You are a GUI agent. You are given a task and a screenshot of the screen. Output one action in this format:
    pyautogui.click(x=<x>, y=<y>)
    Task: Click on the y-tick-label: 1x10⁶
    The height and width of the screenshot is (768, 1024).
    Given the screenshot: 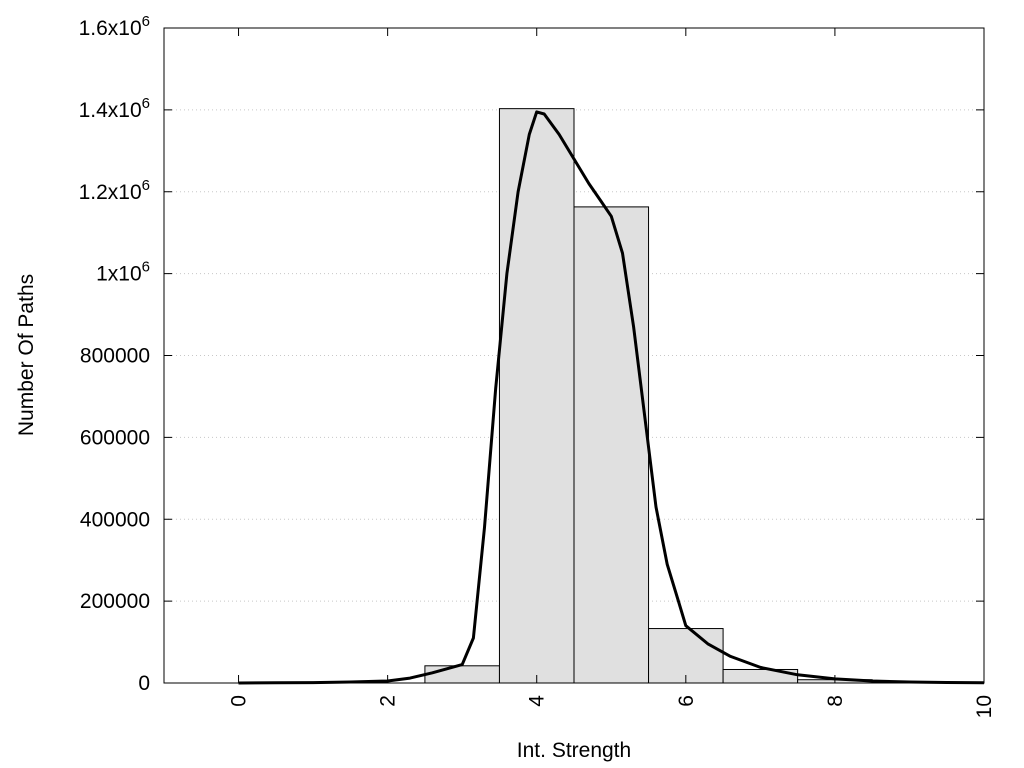 What is the action you would take?
    pyautogui.click(x=123, y=272)
    